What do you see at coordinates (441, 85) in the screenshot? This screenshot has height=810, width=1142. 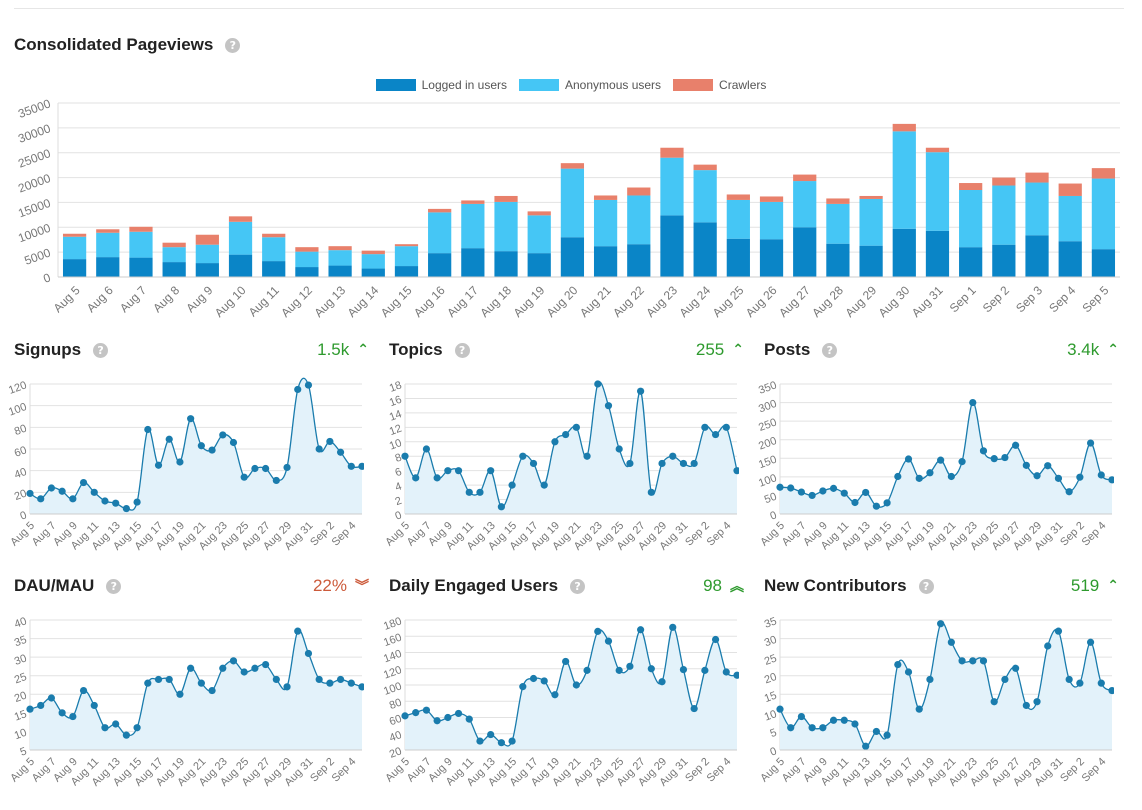 I see `legend-item-logged: Logged in users` at bounding box center [441, 85].